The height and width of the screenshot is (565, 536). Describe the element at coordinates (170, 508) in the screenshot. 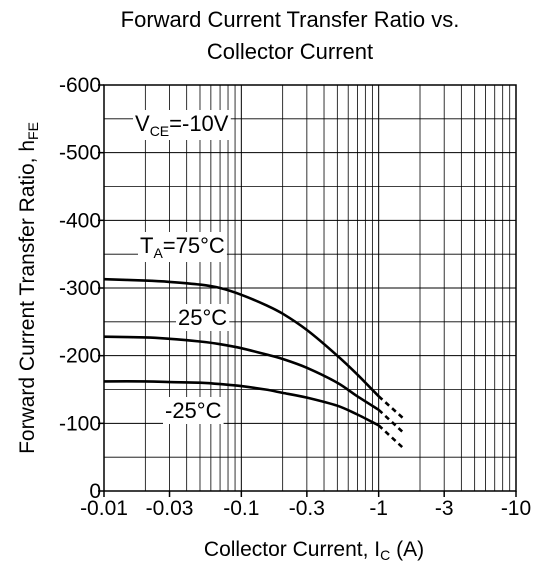

I see `x-tick-label: -0.03` at that location.